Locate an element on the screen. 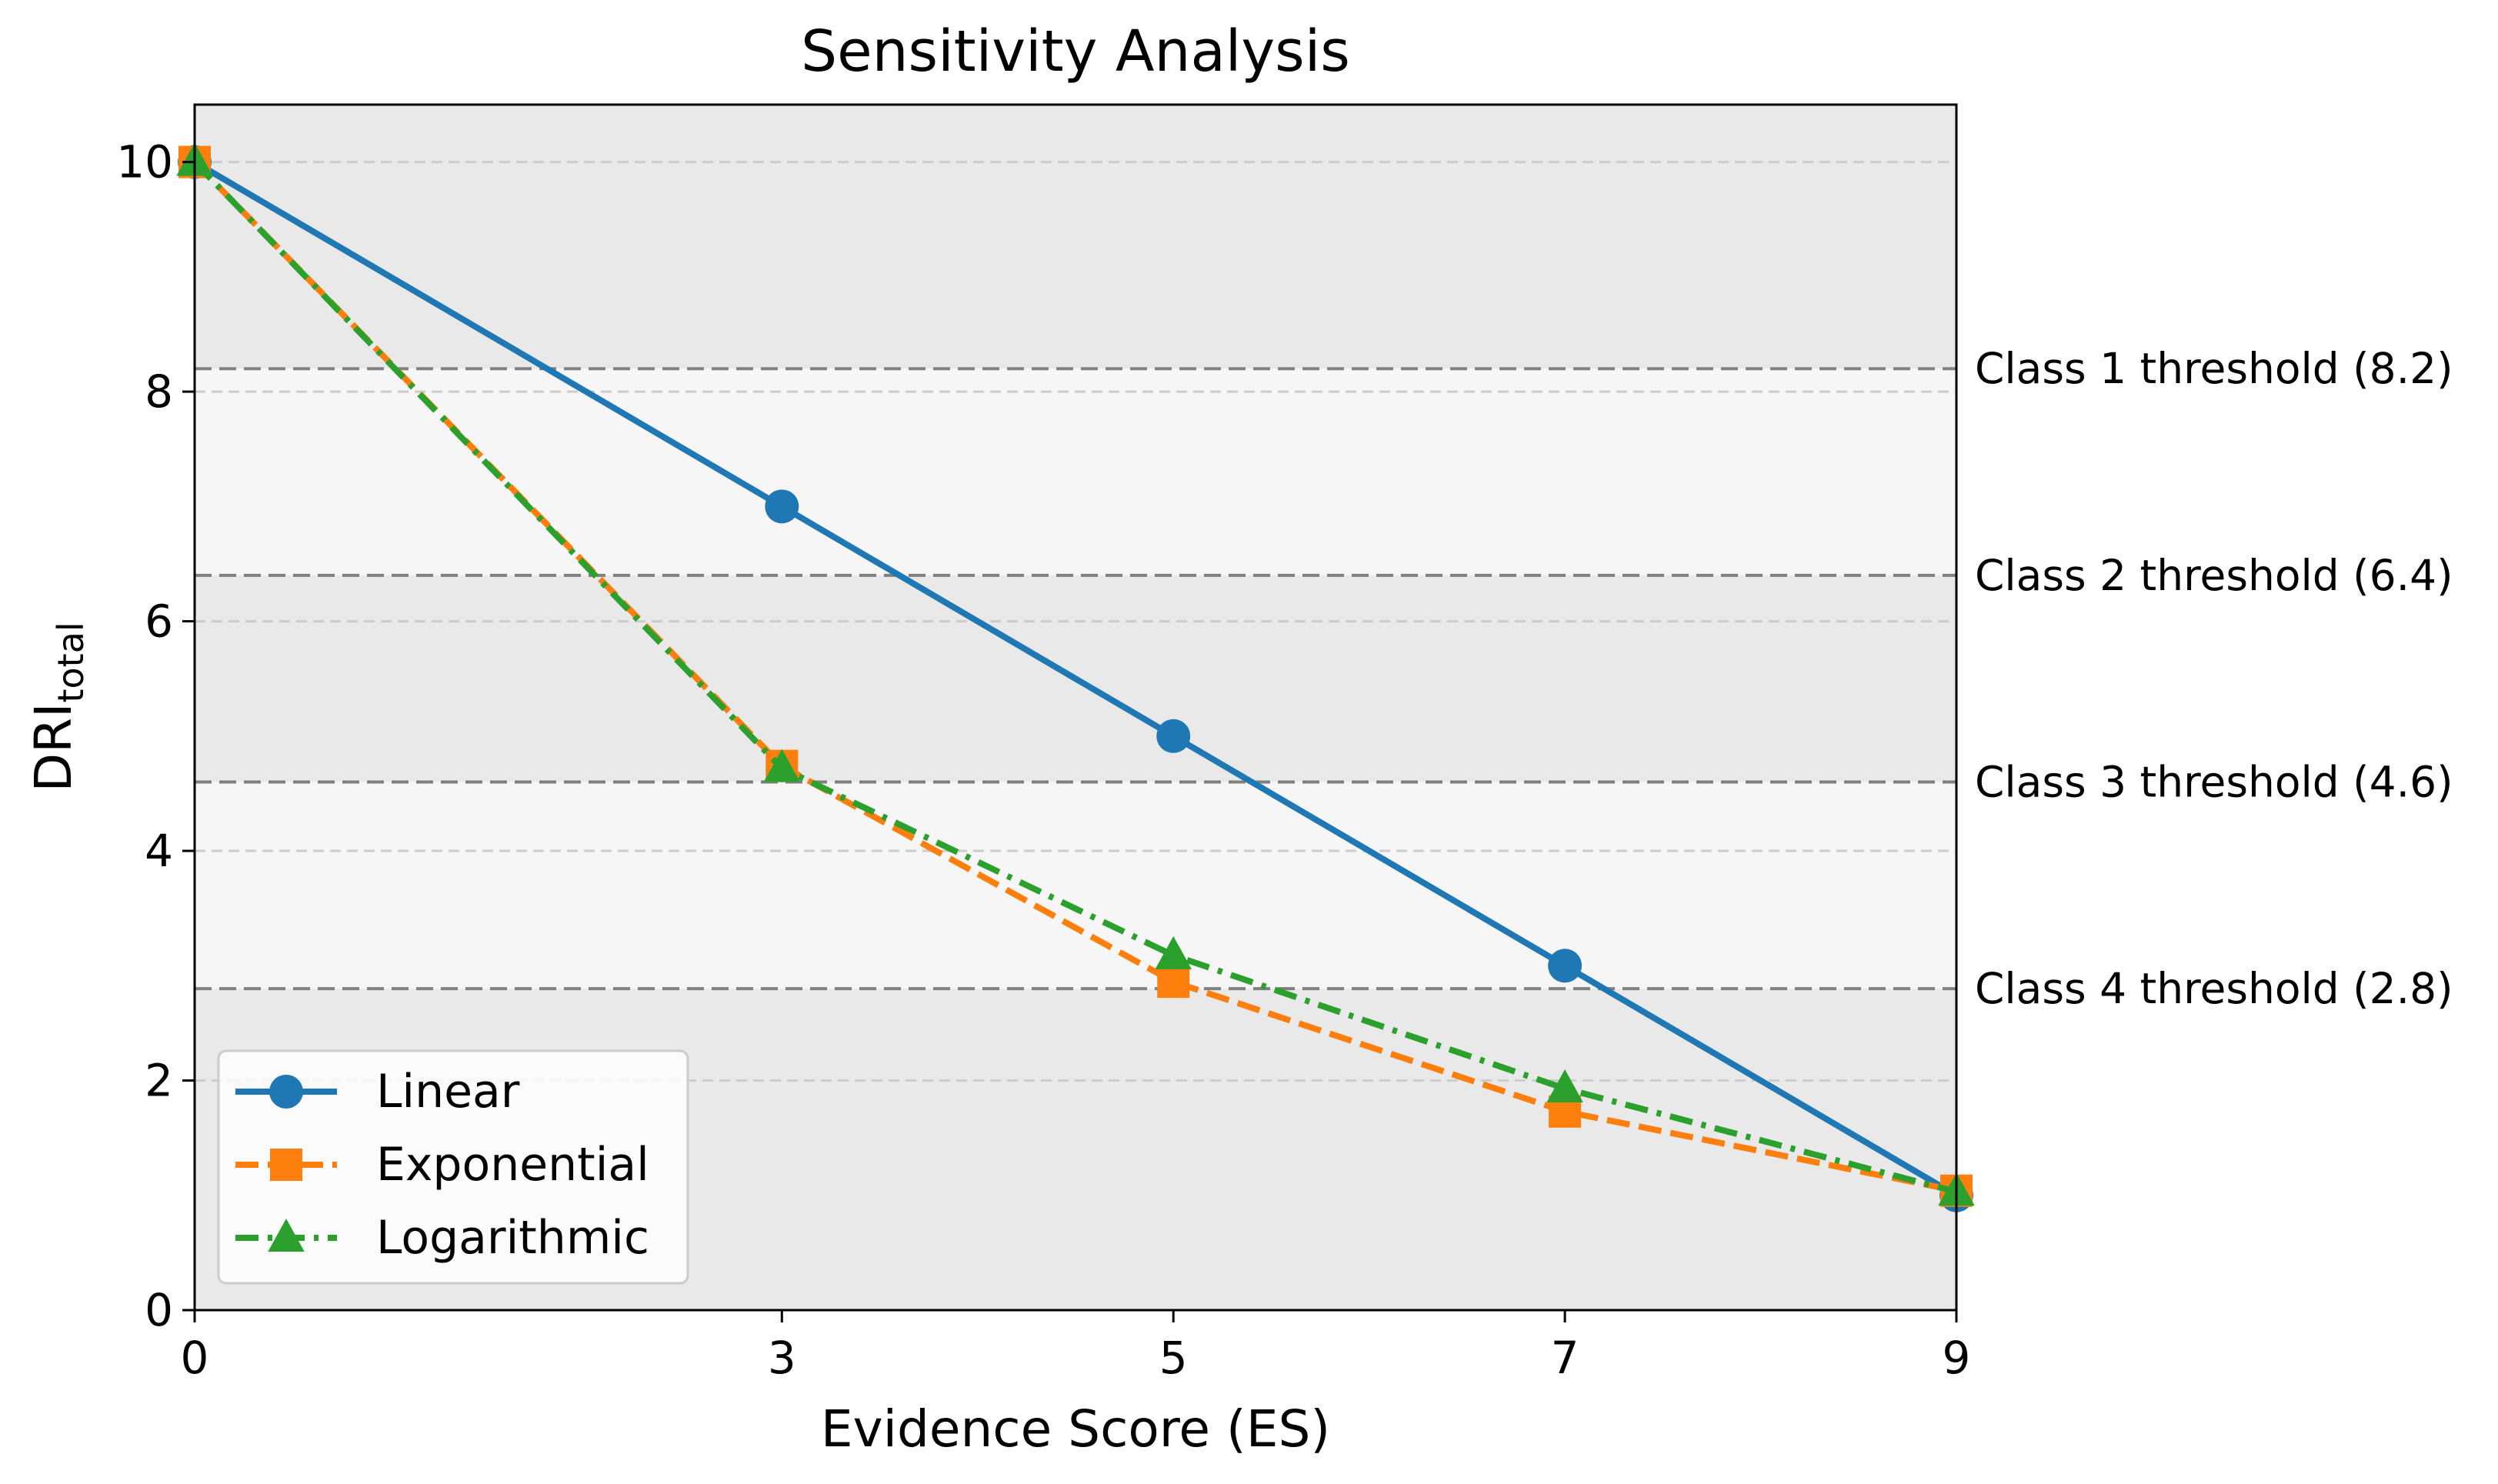 The image size is (2498, 1484). threshold-label-2: Class 2 threshold (6.4) is located at coordinates (2214, 575).